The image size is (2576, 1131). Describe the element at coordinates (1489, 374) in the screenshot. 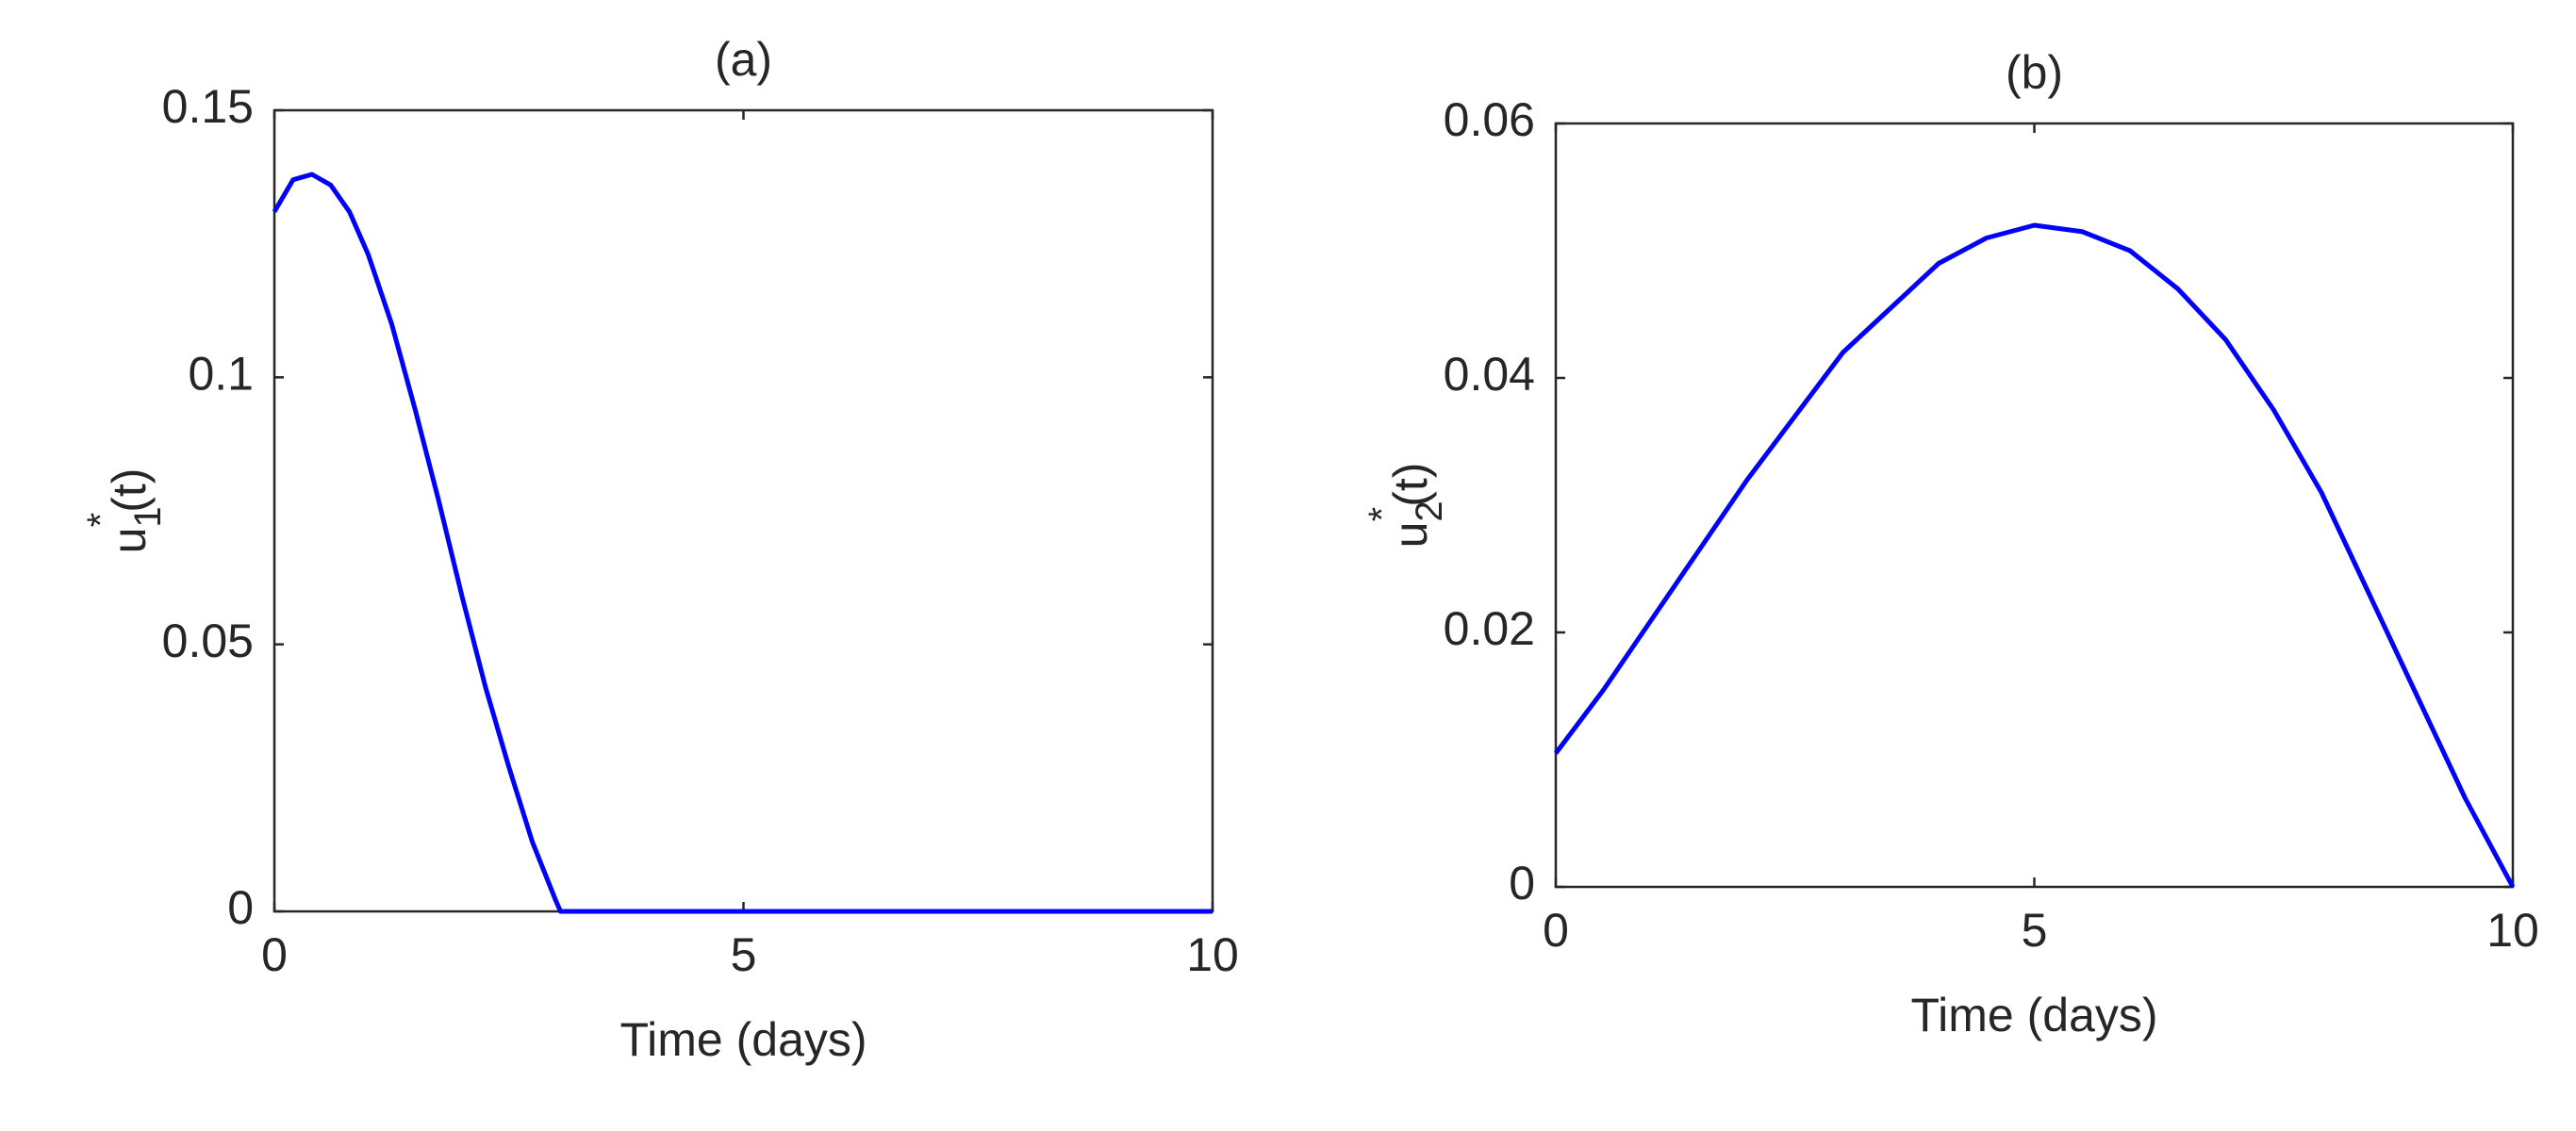

I see `y-tick-label: 0.04` at that location.